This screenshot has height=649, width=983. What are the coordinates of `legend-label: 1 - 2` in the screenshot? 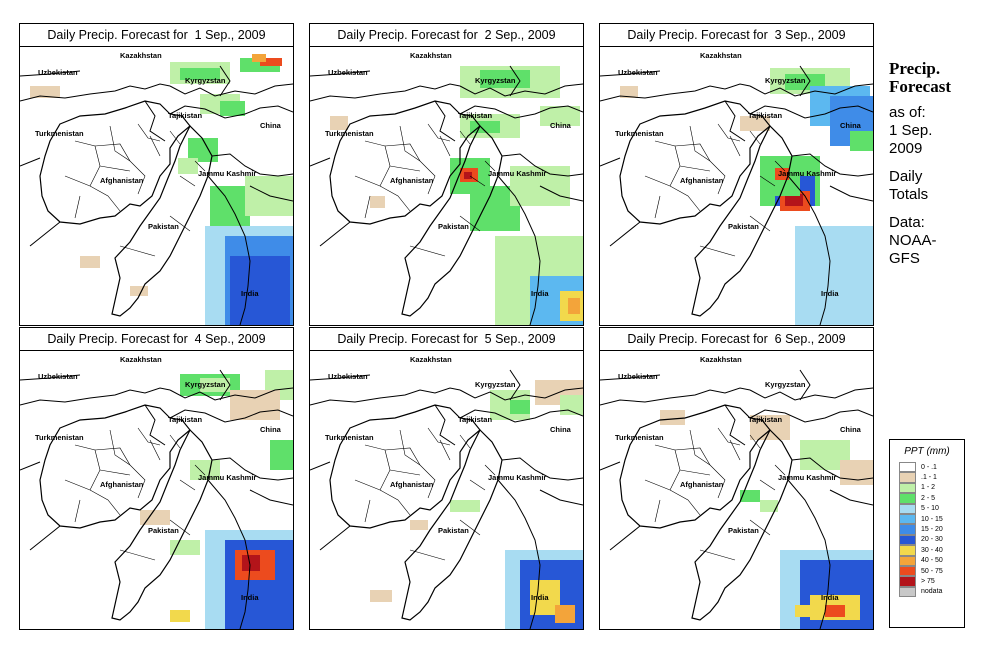 It's located at (928, 488).